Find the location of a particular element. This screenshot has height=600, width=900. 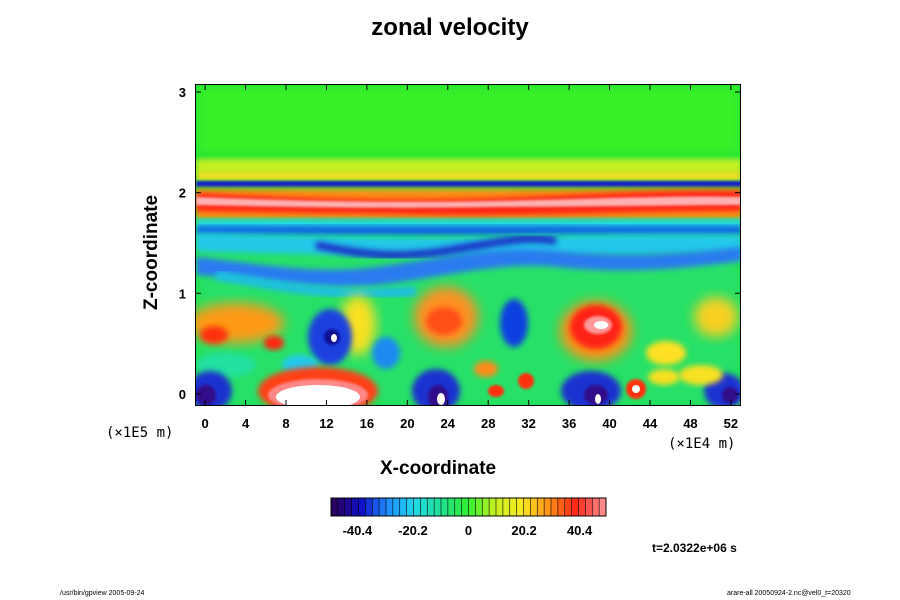

x-tick-label: 28 is located at coordinates (488, 423).